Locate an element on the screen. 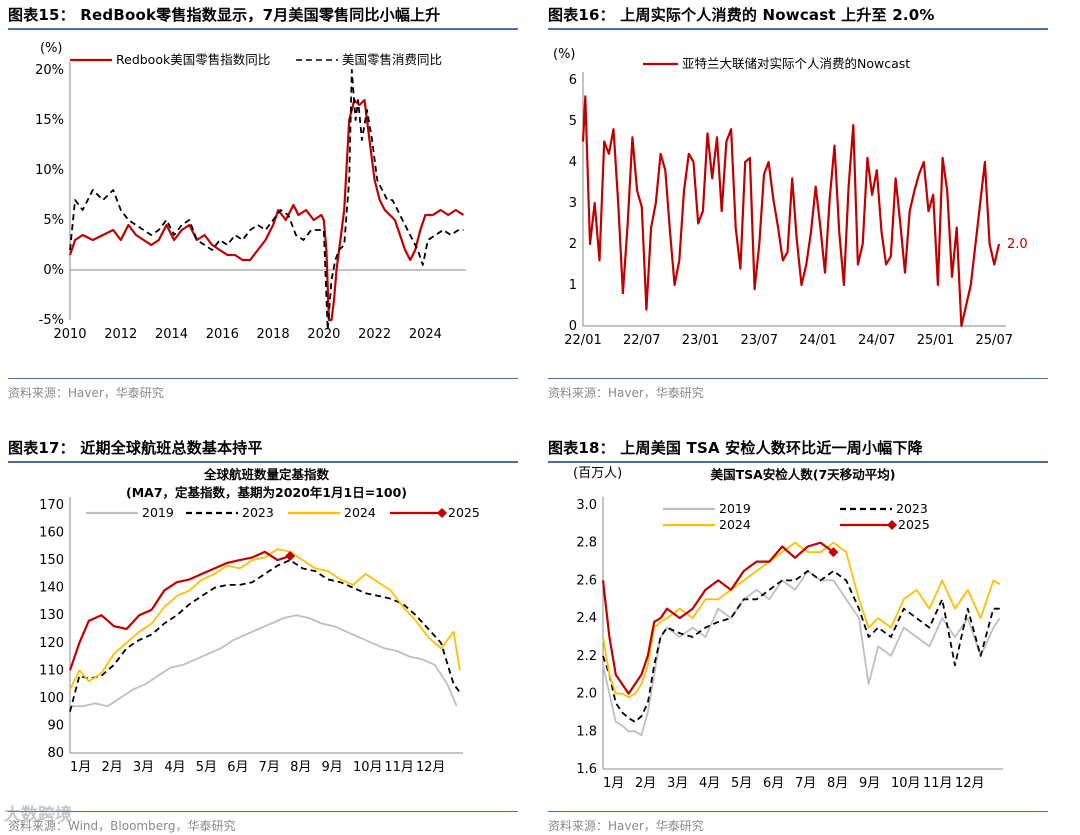 This screenshot has width=1080, height=835. legend-label: 2019 is located at coordinates (158, 512).